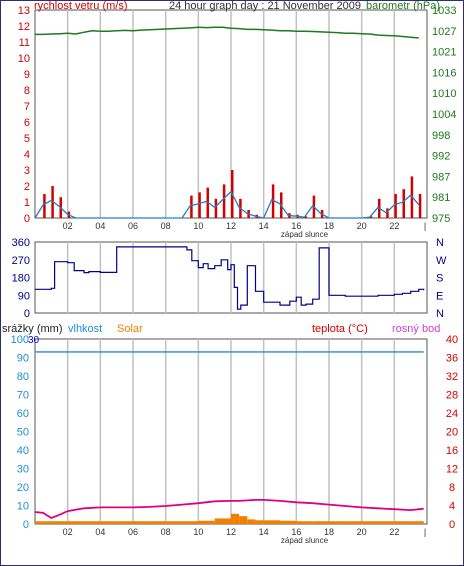  Describe the element at coordinates (23, 359) in the screenshot. I see `humidity-tick-label: 90` at that location.